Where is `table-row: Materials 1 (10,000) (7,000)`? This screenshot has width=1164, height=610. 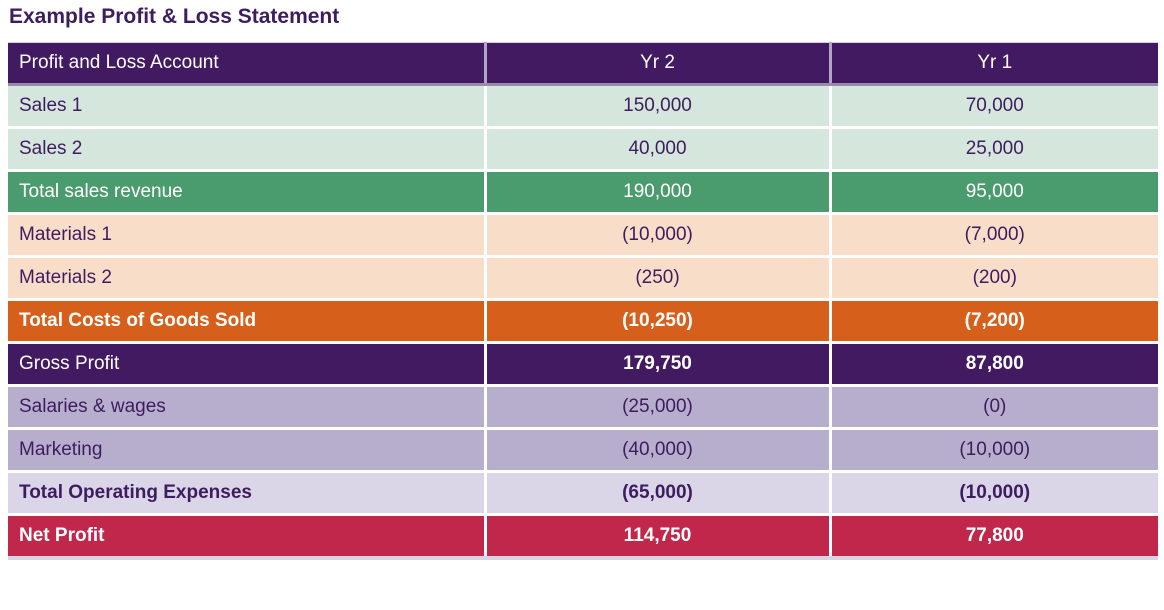
table-row: Materials 1 (10,000) (7,000) is located at coordinates (583, 235).